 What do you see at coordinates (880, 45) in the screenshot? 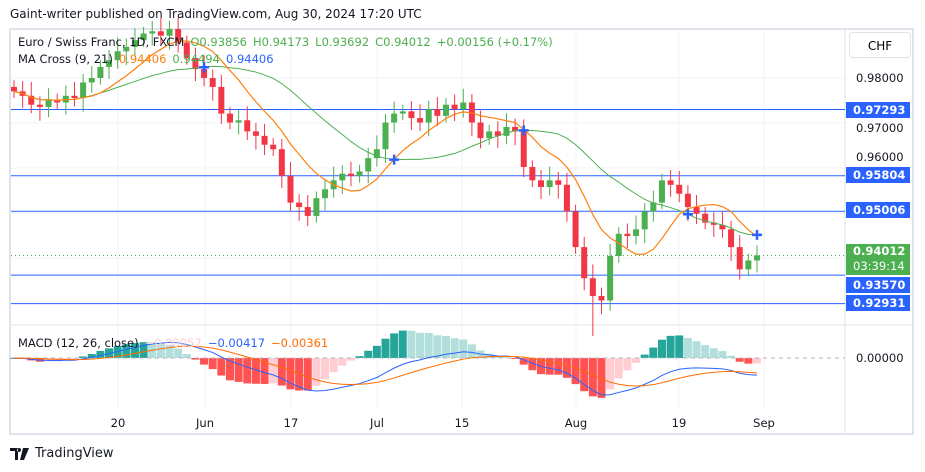
I see `currency-button: CHF` at bounding box center [880, 45].